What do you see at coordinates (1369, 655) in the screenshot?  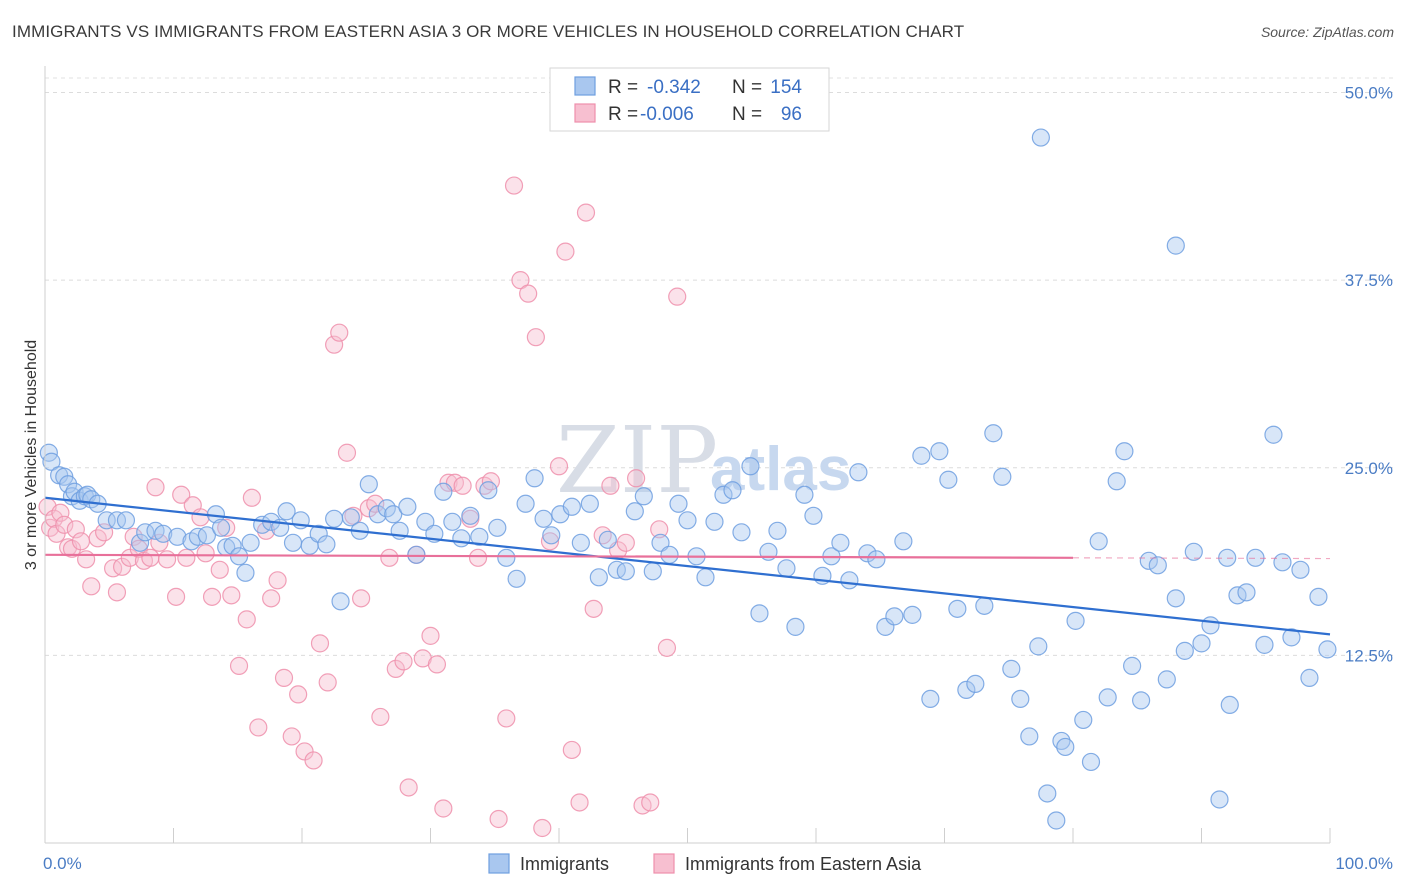 I see `y-tick-label: 12.5%` at bounding box center [1369, 655].